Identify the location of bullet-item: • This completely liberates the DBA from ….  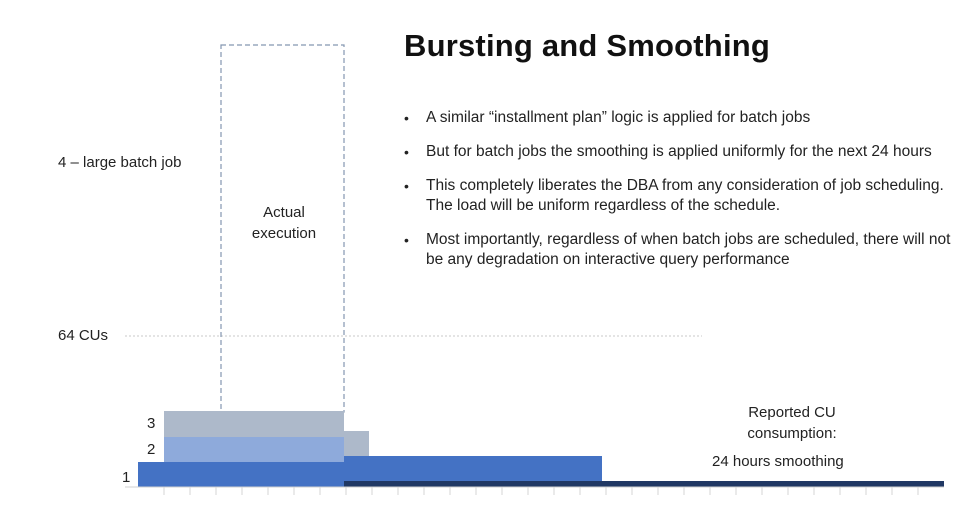
(684, 196).